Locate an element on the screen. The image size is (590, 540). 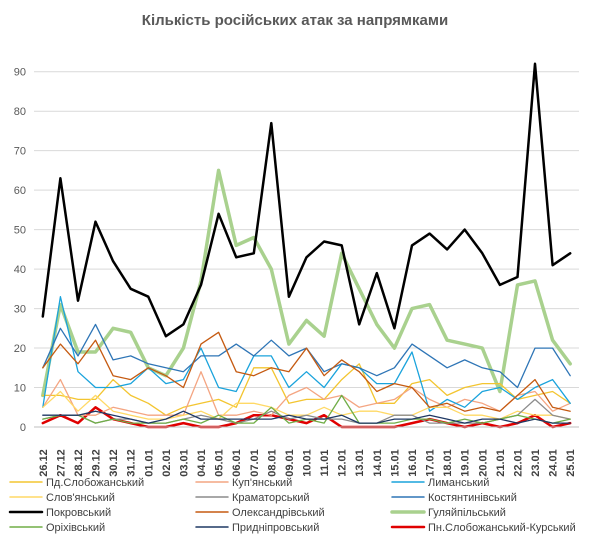
x-tick-label: 11.01 is located at coordinates (325, 463).